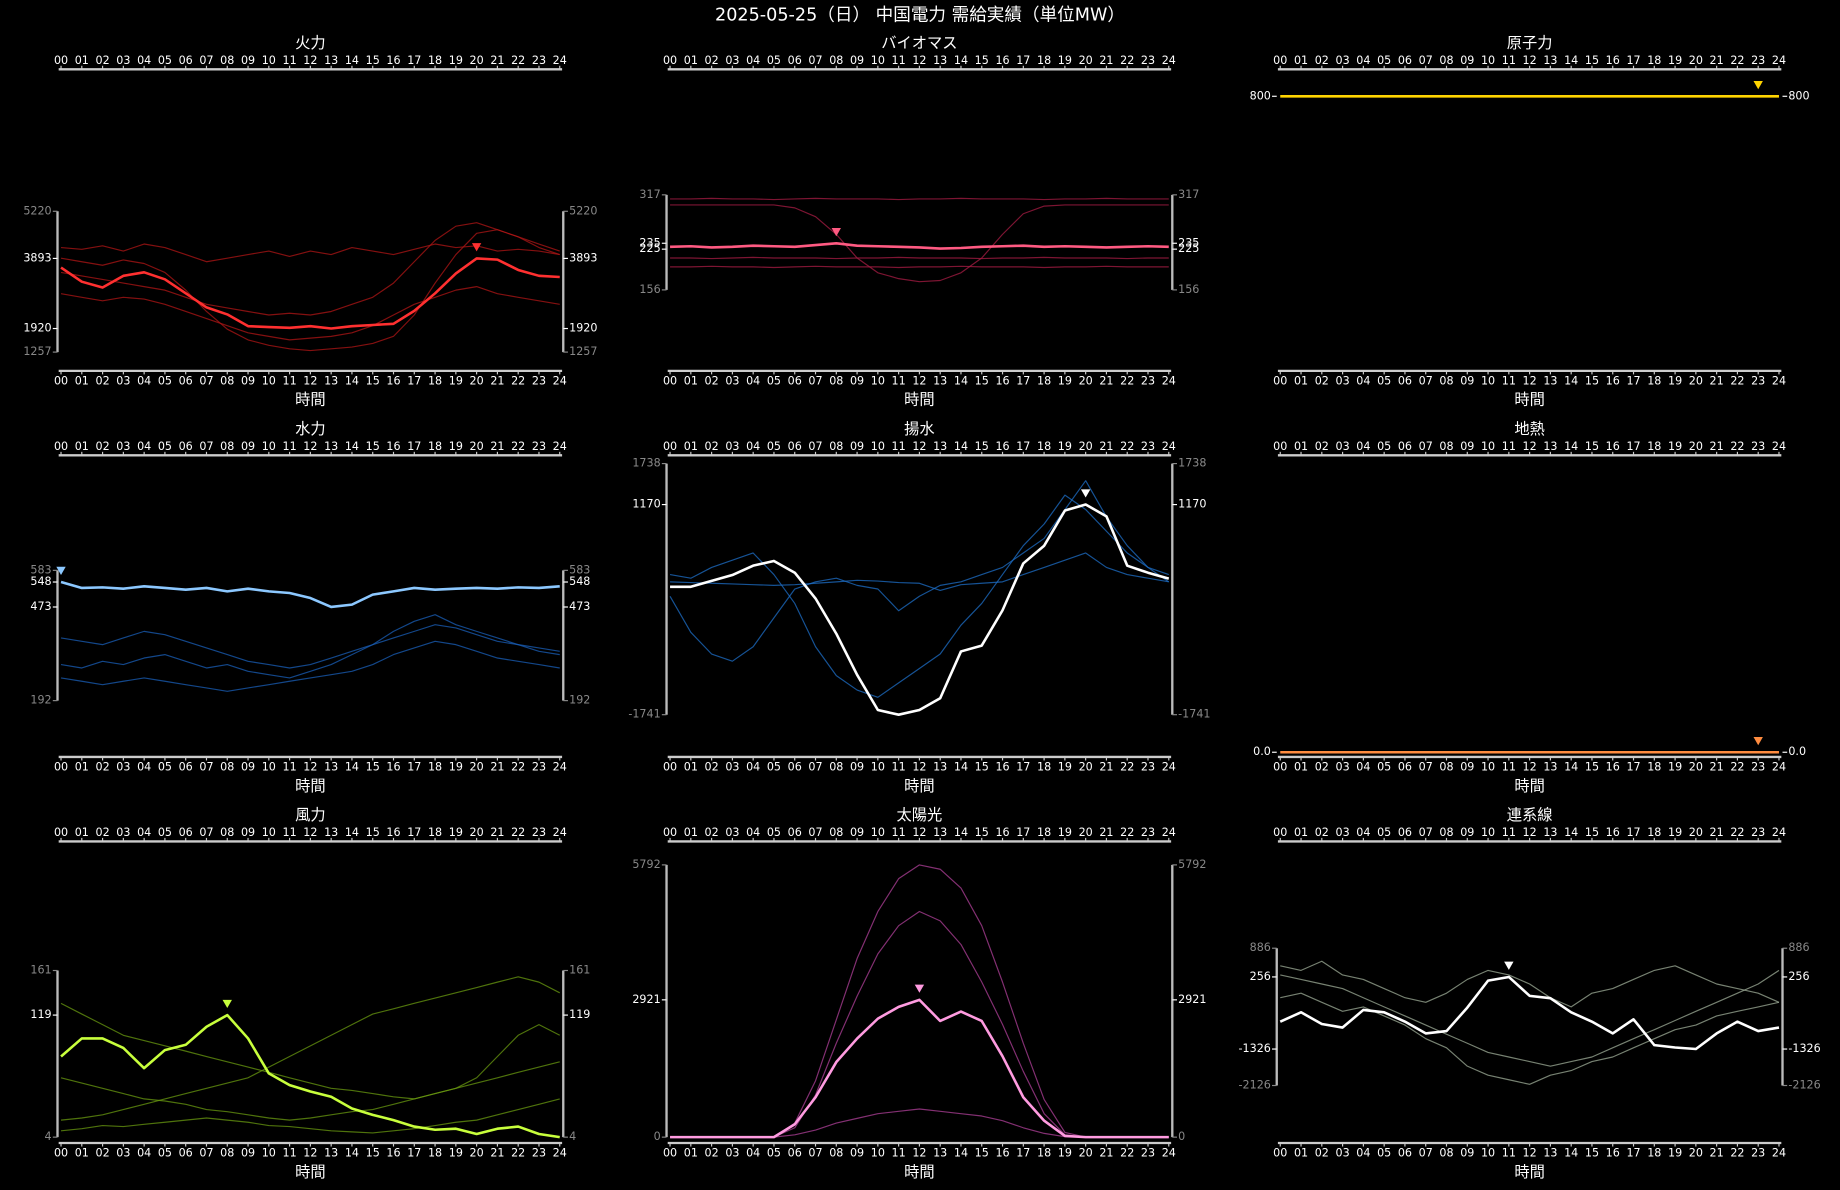 The height and width of the screenshot is (1190, 1840). I want to click on y-tick-label: 0.0, so click(1262, 751).